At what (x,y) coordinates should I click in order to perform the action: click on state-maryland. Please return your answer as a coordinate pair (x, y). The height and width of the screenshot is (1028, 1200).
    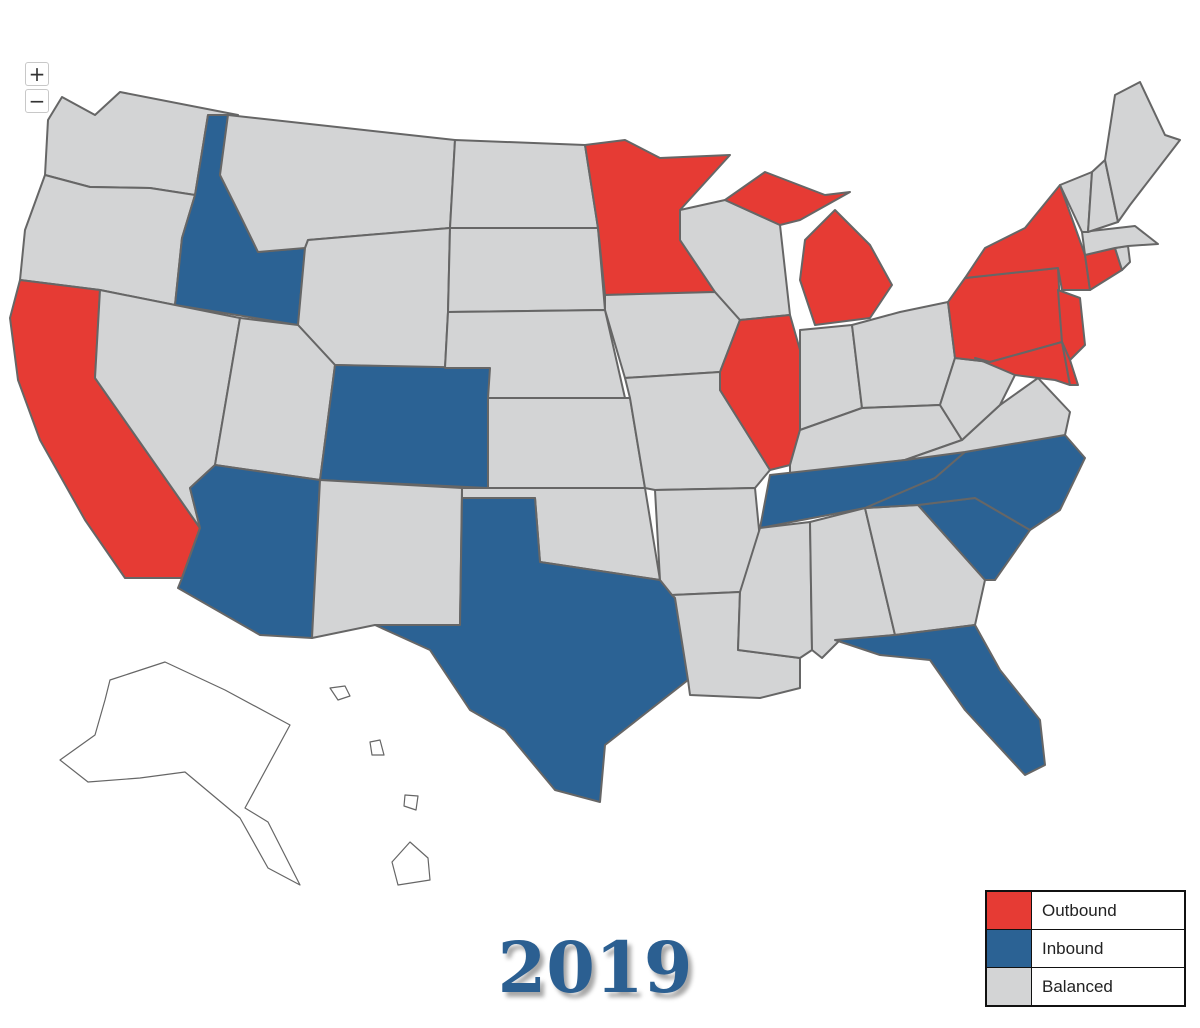
    Looking at the image, I should click on (1022, 363).